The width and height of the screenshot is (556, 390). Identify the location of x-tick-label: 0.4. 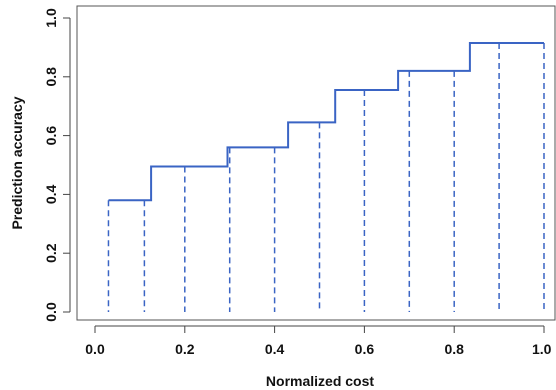
(275, 349).